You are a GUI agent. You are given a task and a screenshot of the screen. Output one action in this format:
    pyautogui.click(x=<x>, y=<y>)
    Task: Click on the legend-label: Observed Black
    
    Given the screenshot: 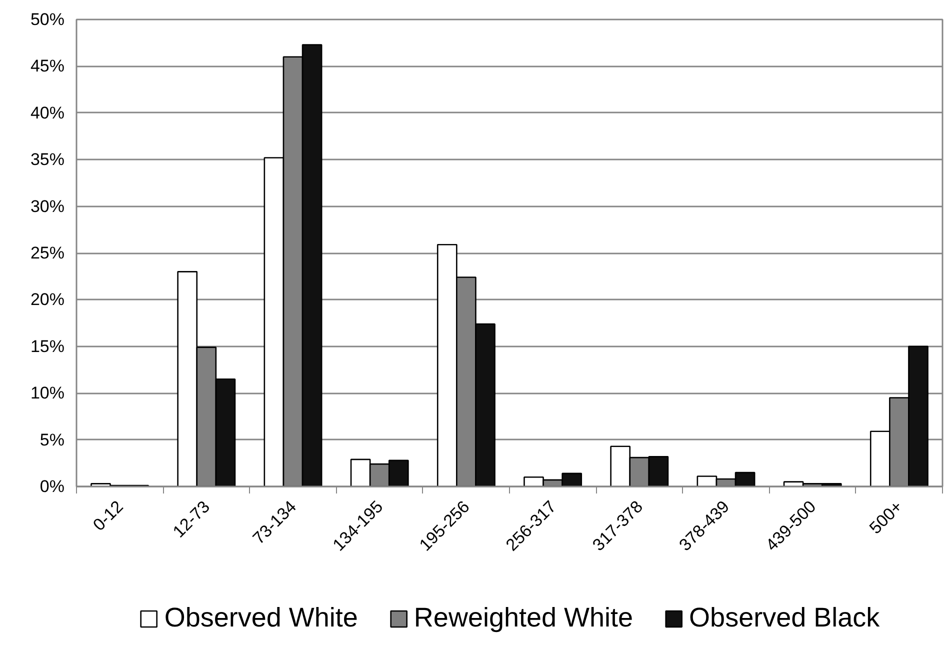 What is the action you would take?
    pyautogui.click(x=784, y=618)
    